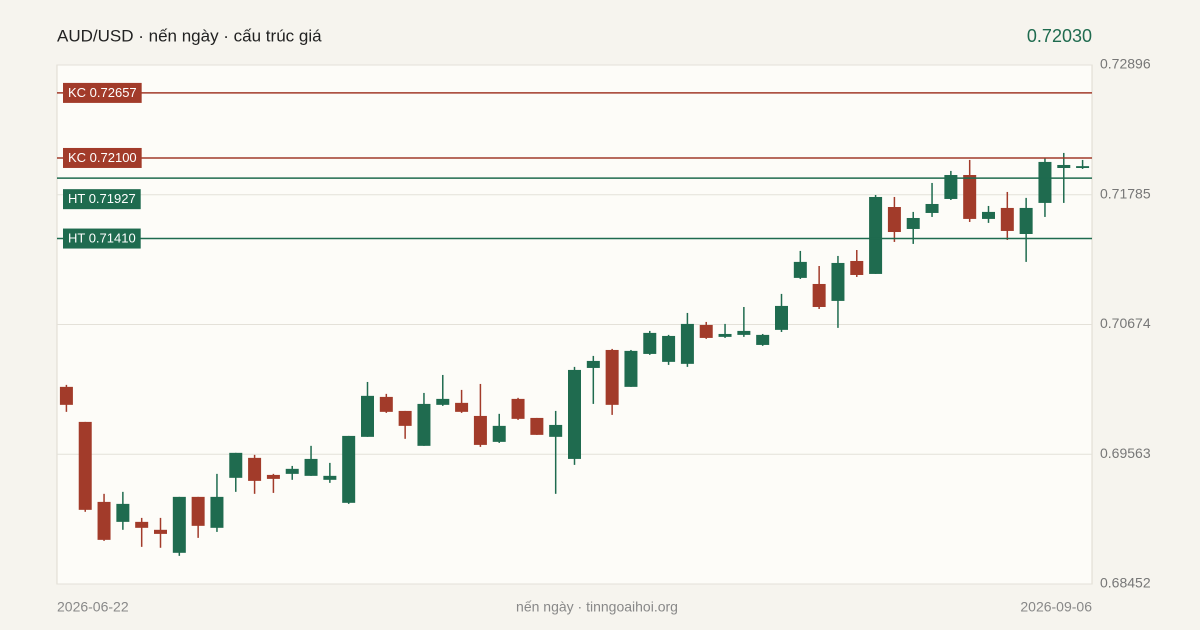 Image resolution: width=1200 pixels, height=630 pixels. Describe the element at coordinates (1059, 36) in the screenshot. I see `last-price: 0.72030` at that location.